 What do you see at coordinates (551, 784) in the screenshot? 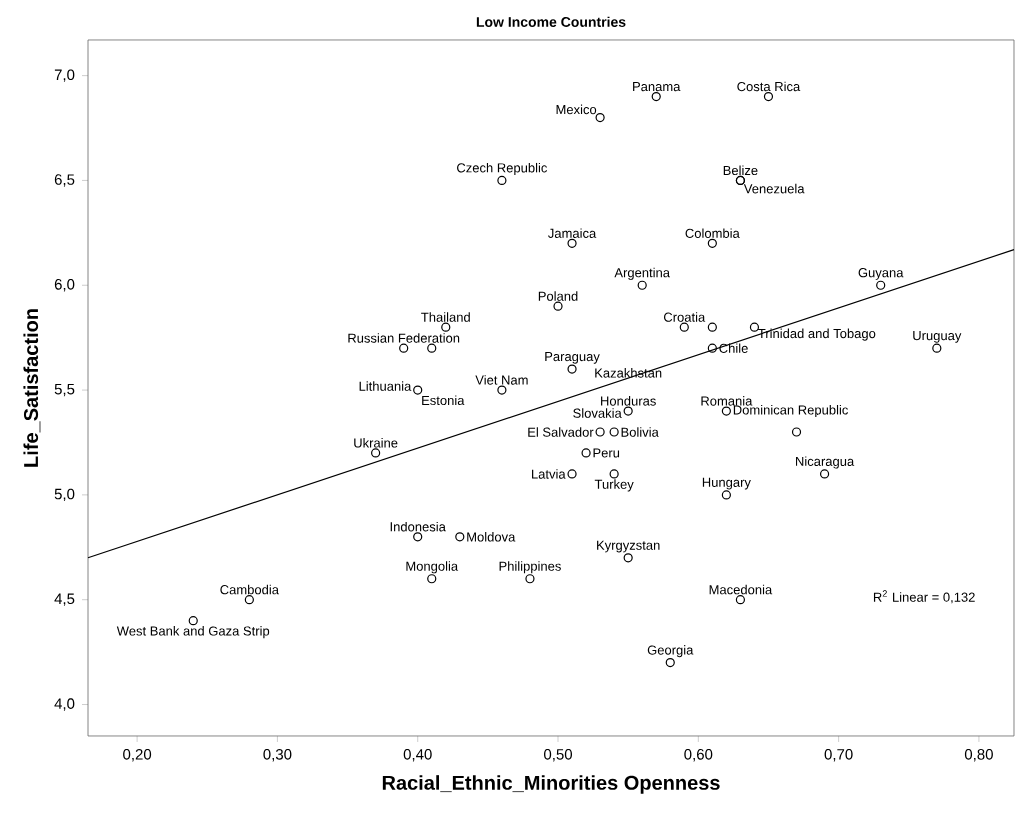
I see `x-axis-title: Racial_Ethnic_Minorities Openness` at bounding box center [551, 784].